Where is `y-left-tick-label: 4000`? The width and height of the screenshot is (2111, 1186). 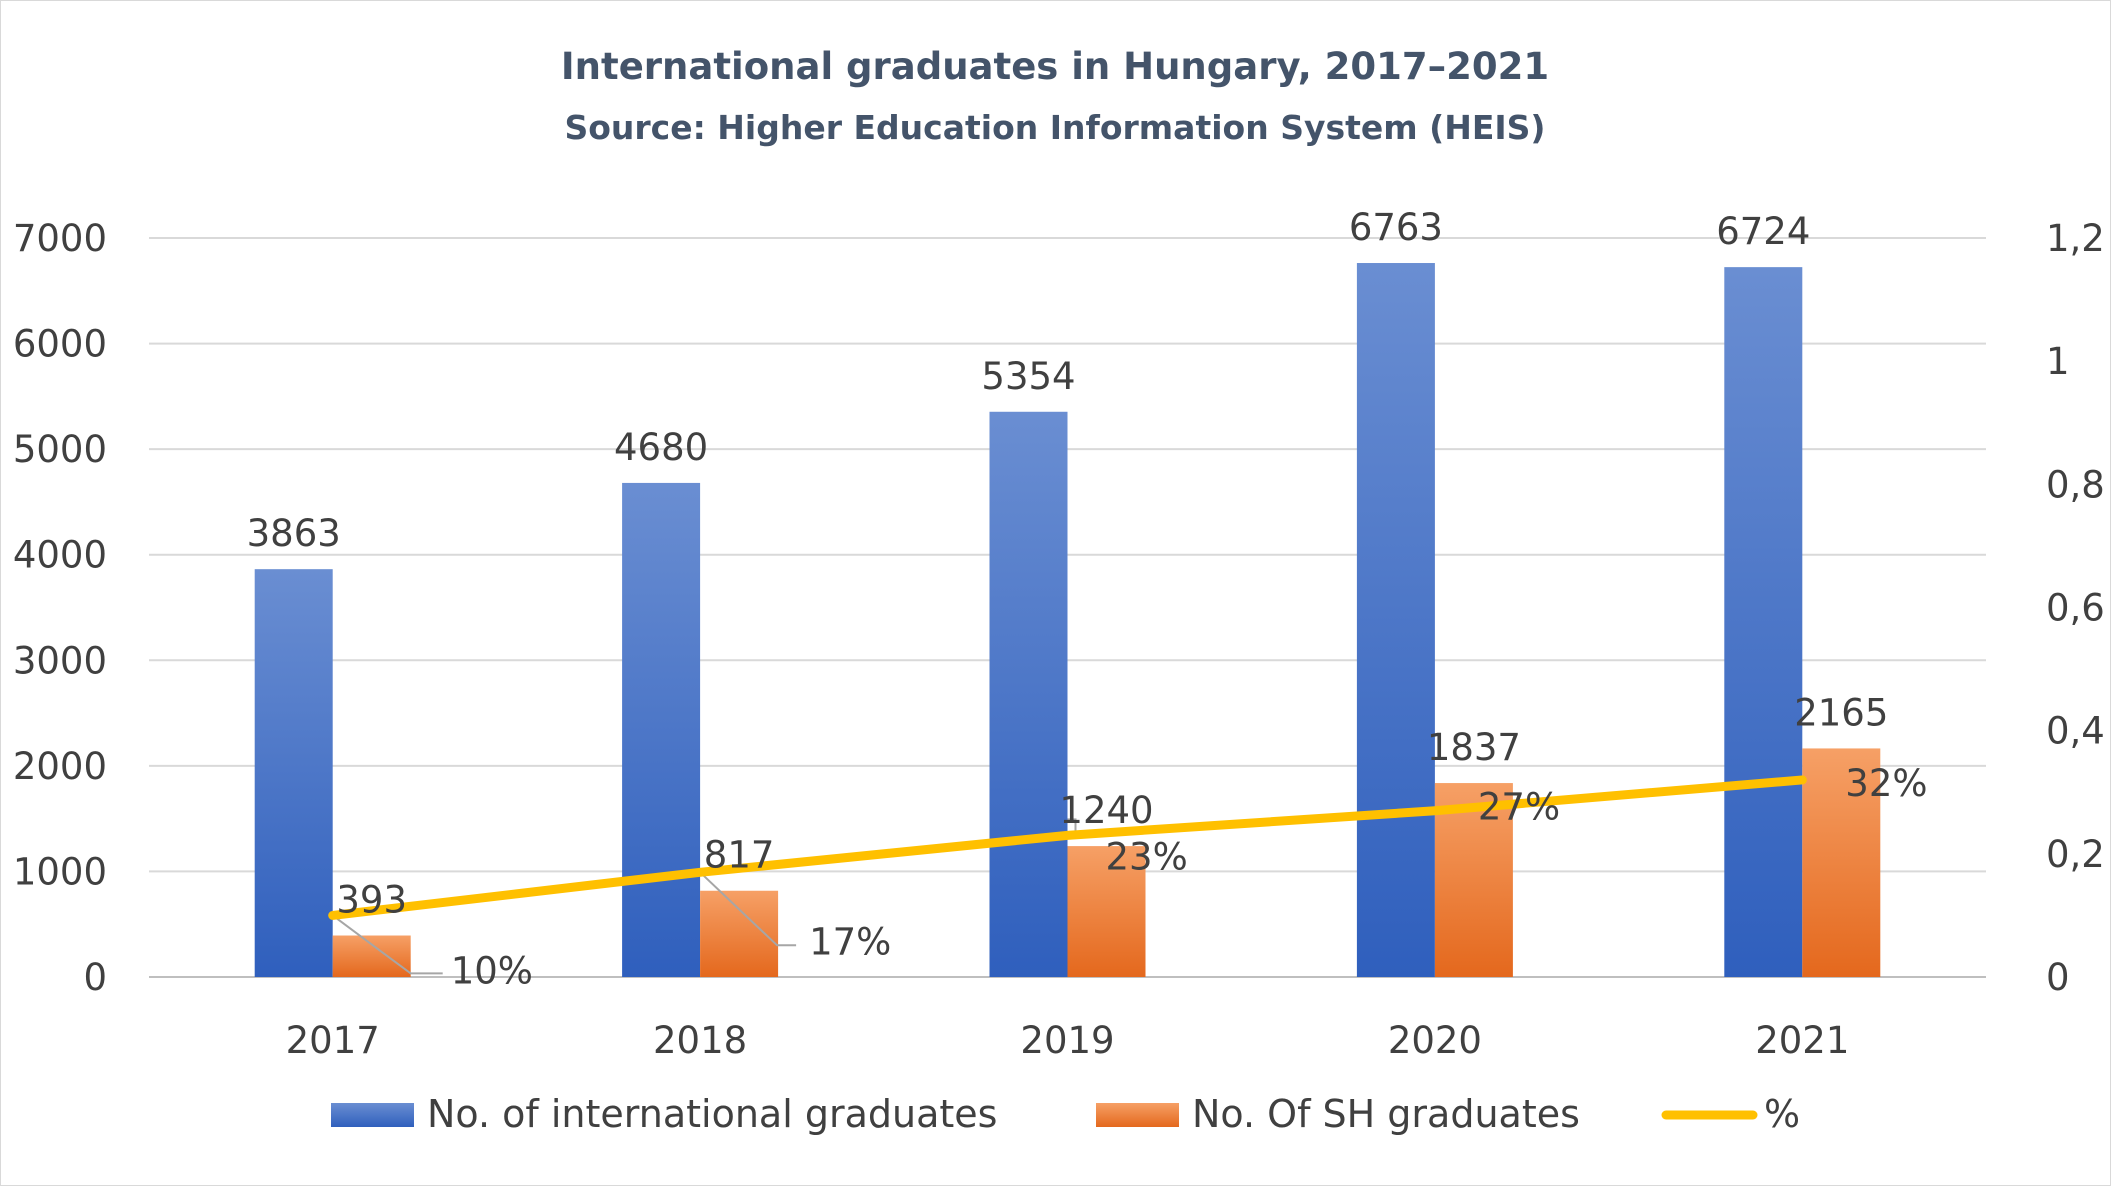
y-left-tick-label: 4000 is located at coordinates (60, 555).